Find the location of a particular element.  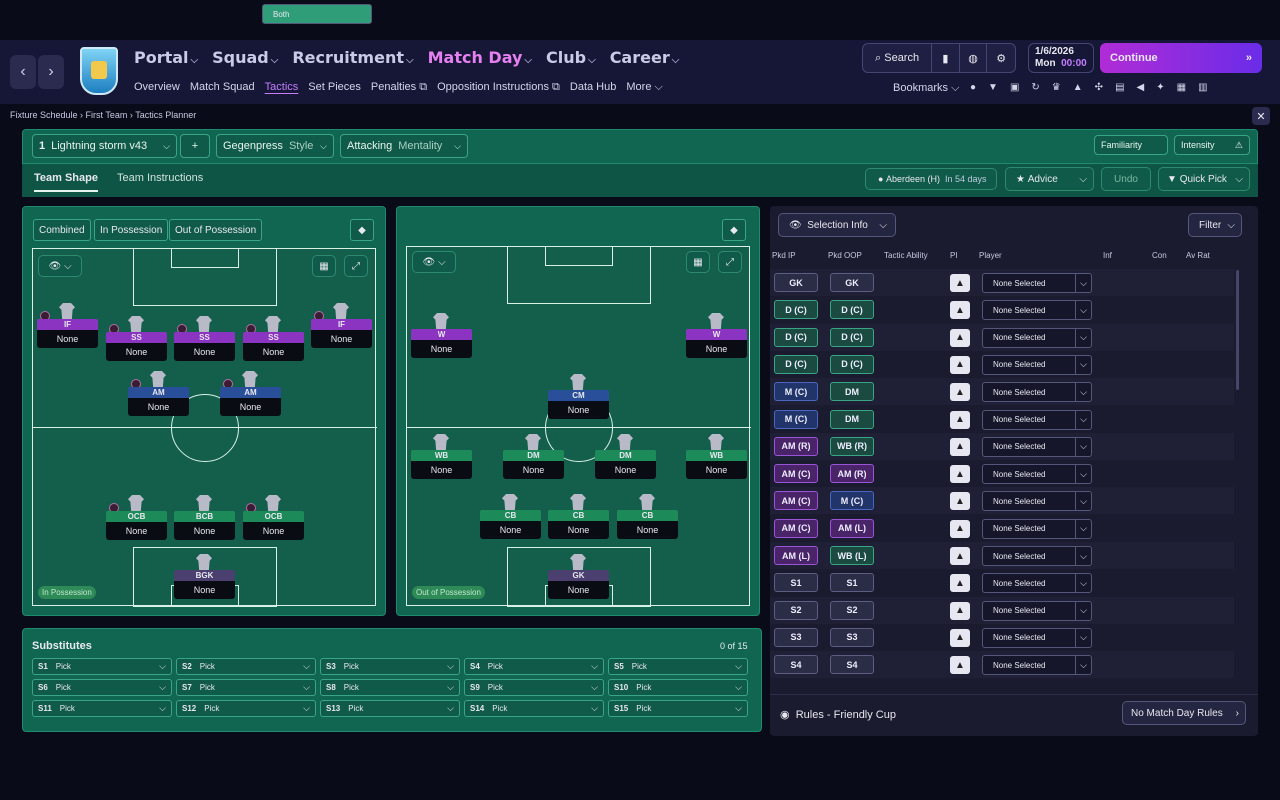

picked-oop-position: GK is located at coordinates (852, 282).